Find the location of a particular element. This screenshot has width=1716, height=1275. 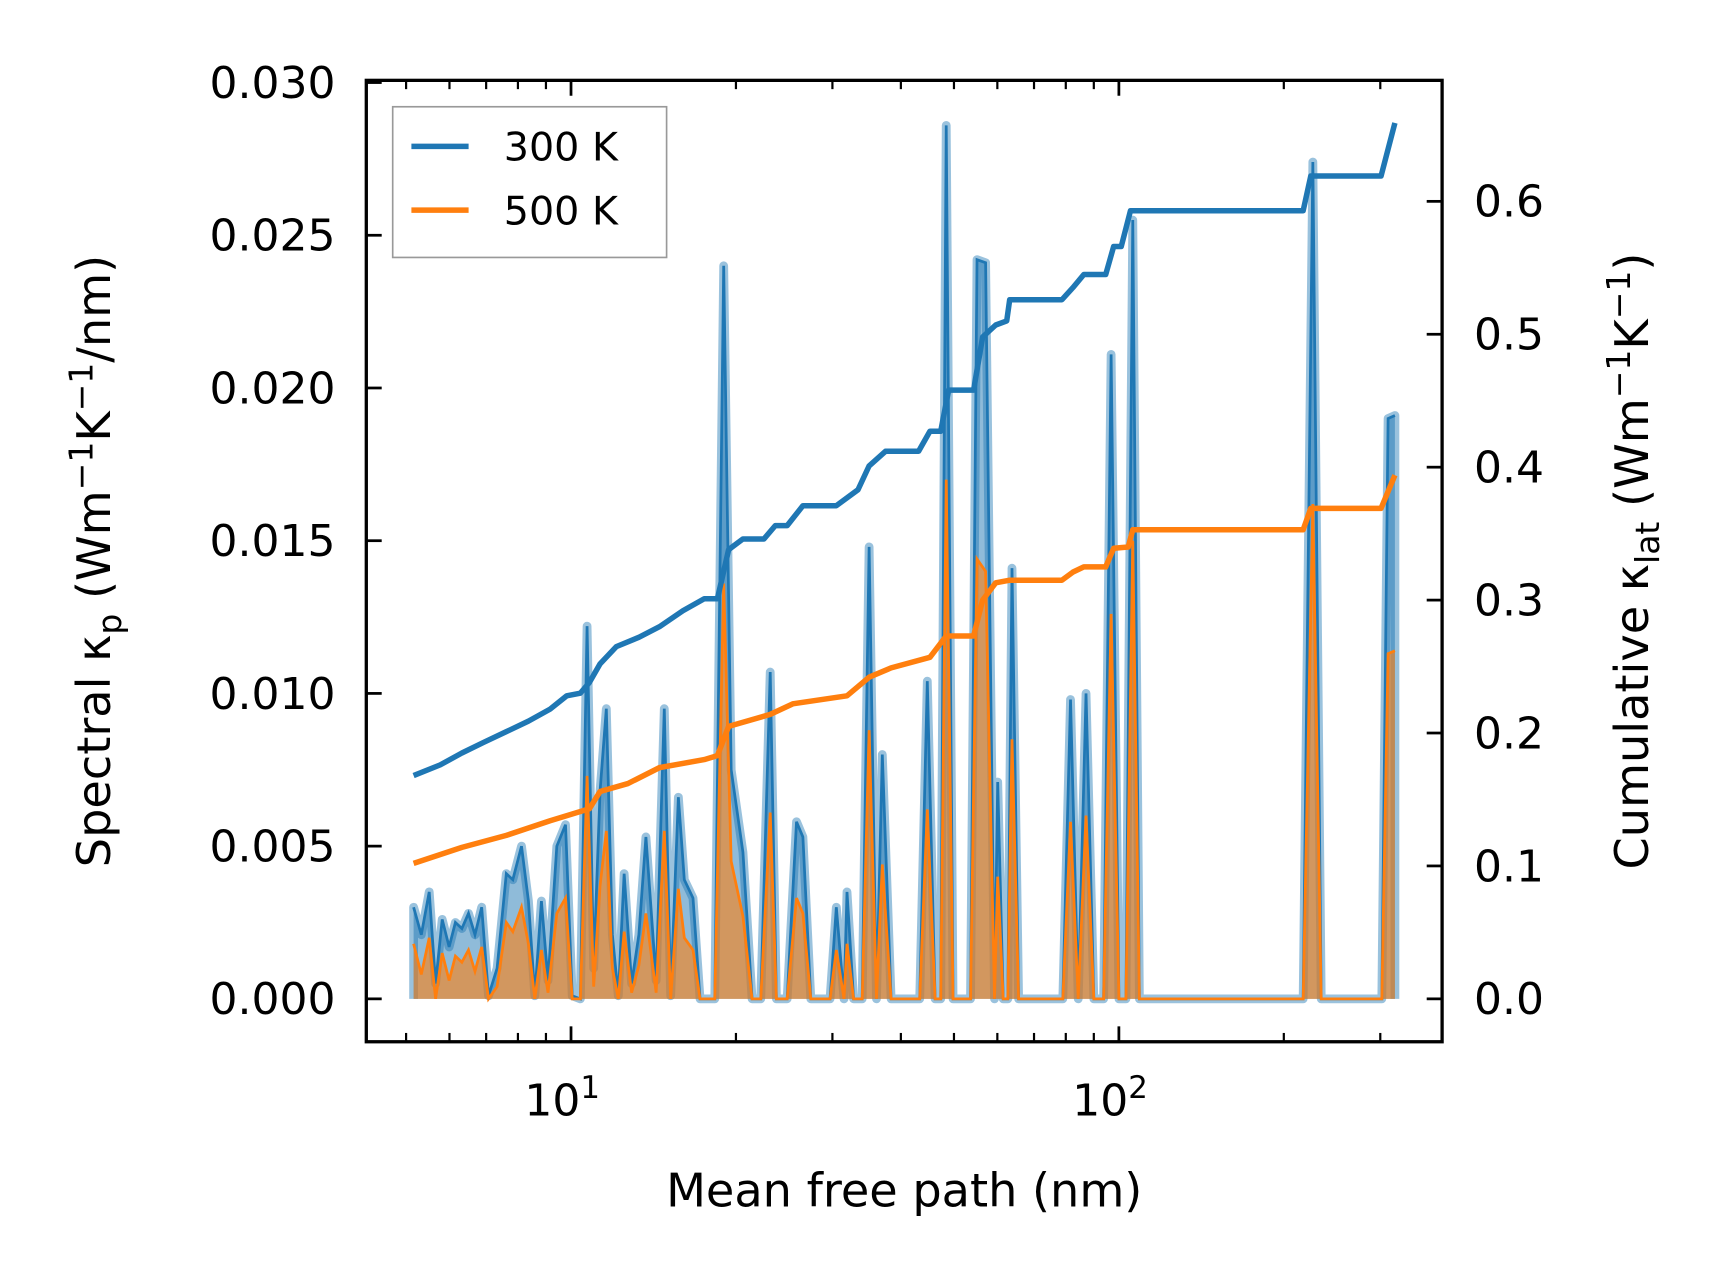

y-right-tick-label: 0.2 is located at coordinates (1509, 733).